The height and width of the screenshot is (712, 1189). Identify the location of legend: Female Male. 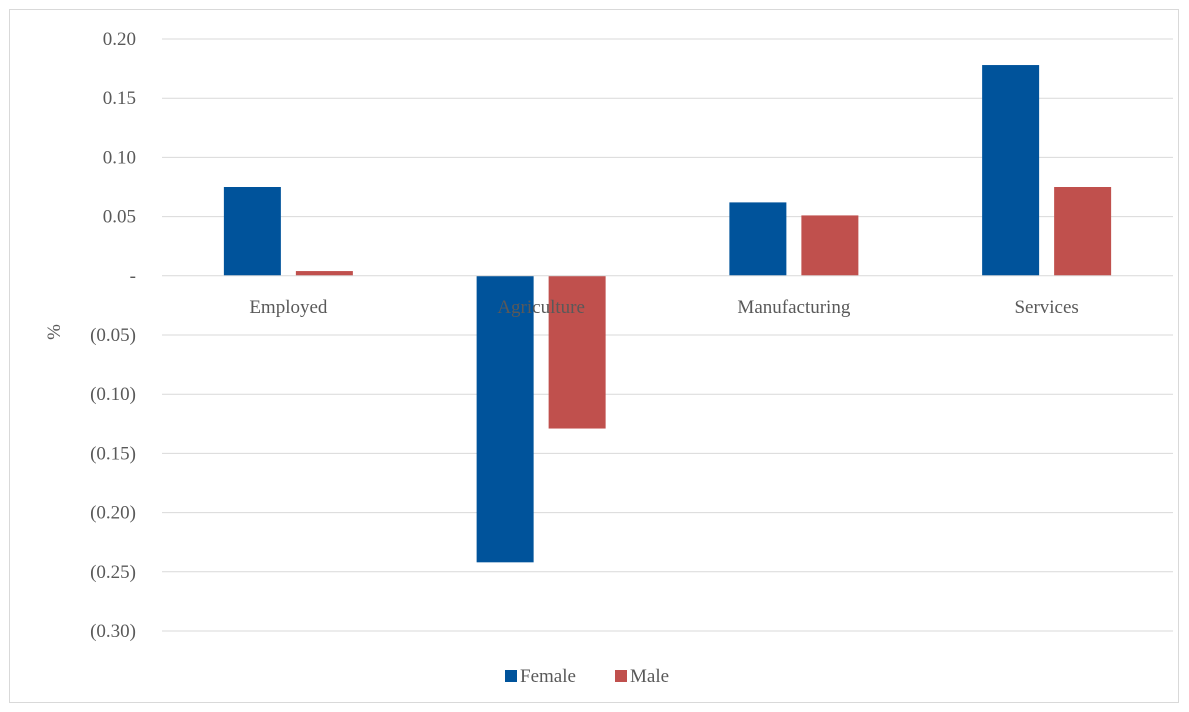
(587, 676).